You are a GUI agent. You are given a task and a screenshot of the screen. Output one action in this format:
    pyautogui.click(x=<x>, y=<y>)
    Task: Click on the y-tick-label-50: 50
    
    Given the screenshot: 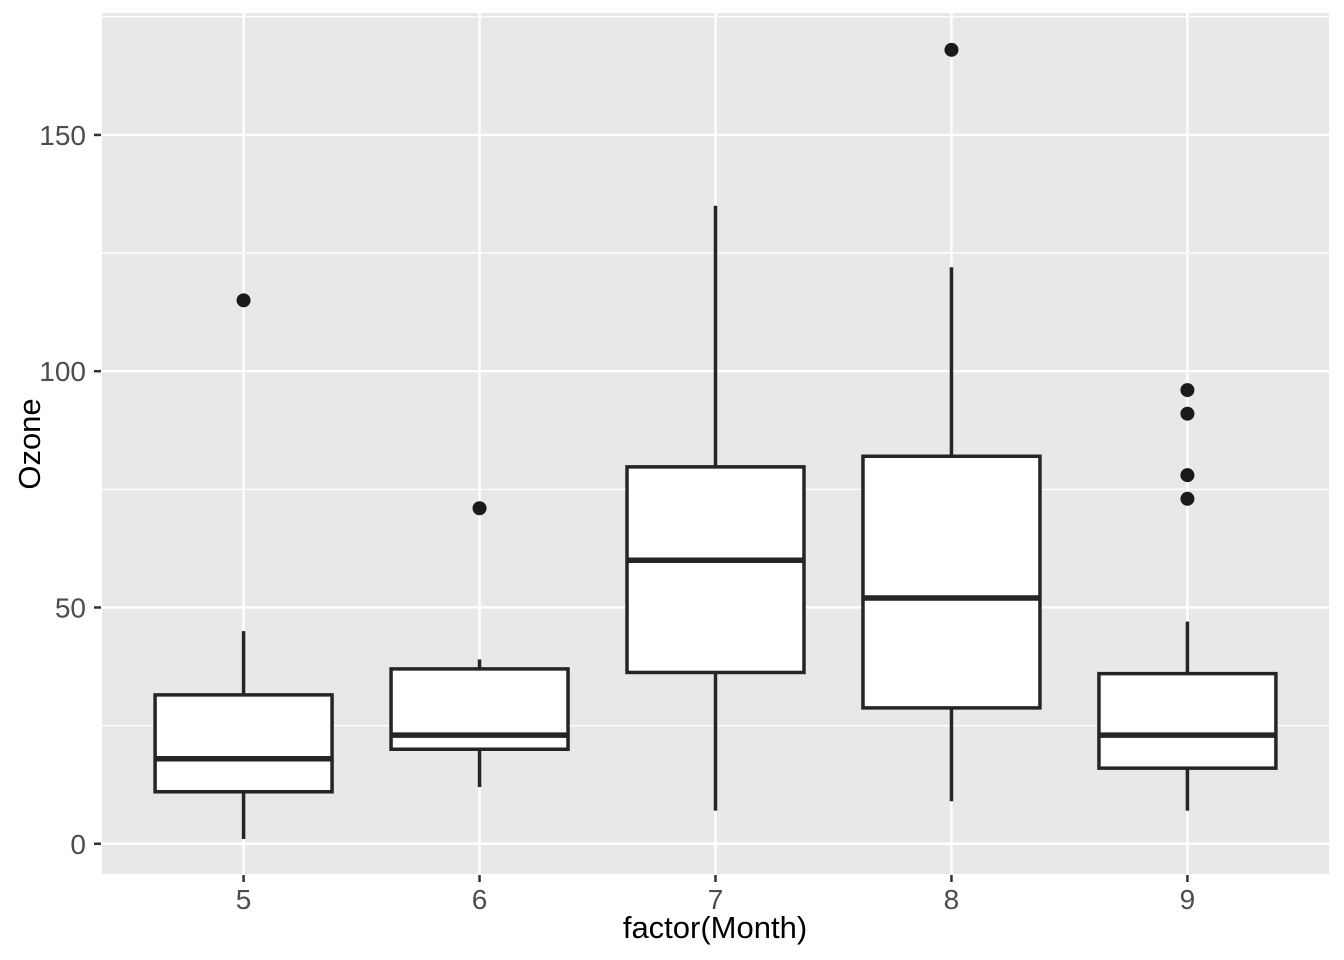 What is the action you would take?
    pyautogui.click(x=70, y=607)
    